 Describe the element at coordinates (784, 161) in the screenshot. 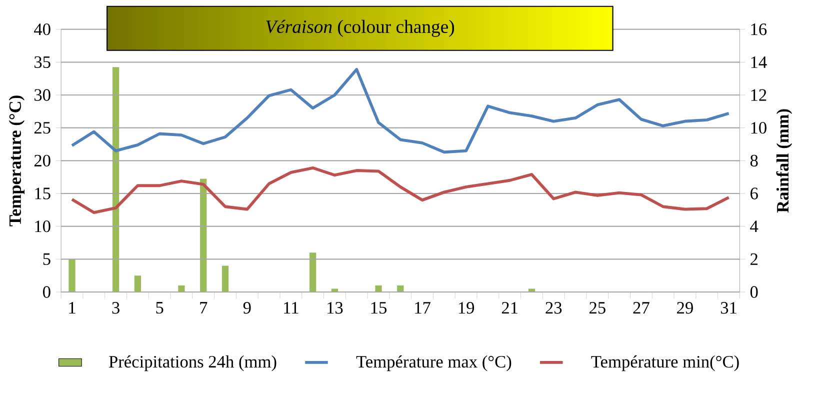

I see `y2-axis-title: Rainfall (mm)` at that location.